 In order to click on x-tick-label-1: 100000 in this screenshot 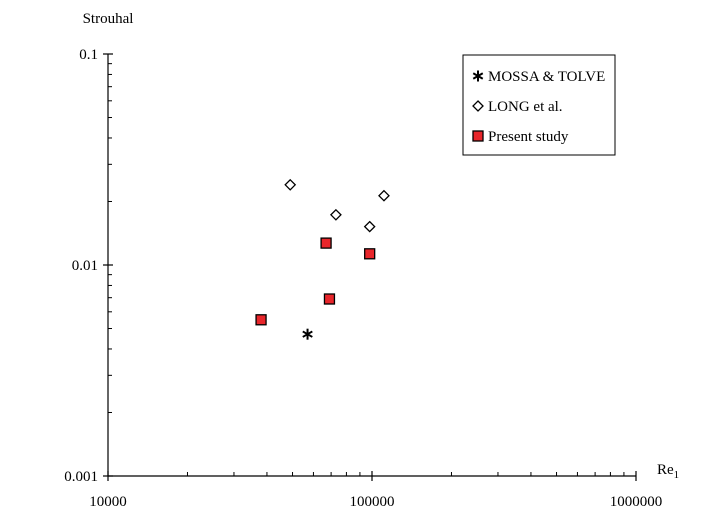, I will do `click(372, 502)`.